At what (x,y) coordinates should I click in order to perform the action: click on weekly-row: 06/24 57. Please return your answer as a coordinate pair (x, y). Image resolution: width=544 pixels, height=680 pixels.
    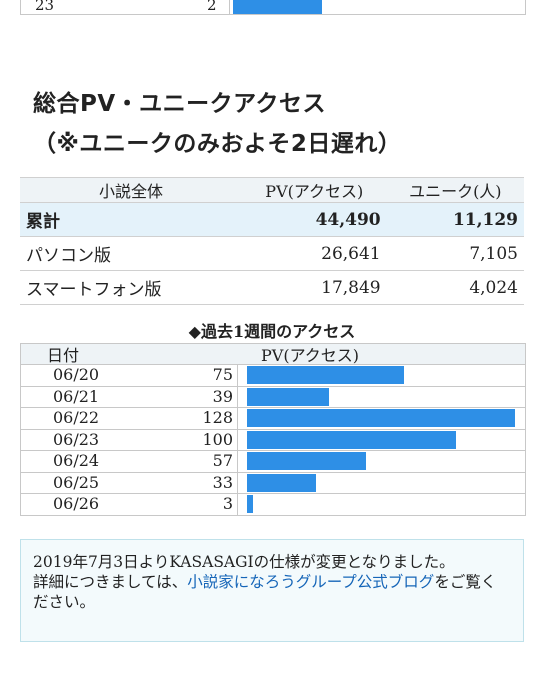
    Looking at the image, I should click on (273, 462).